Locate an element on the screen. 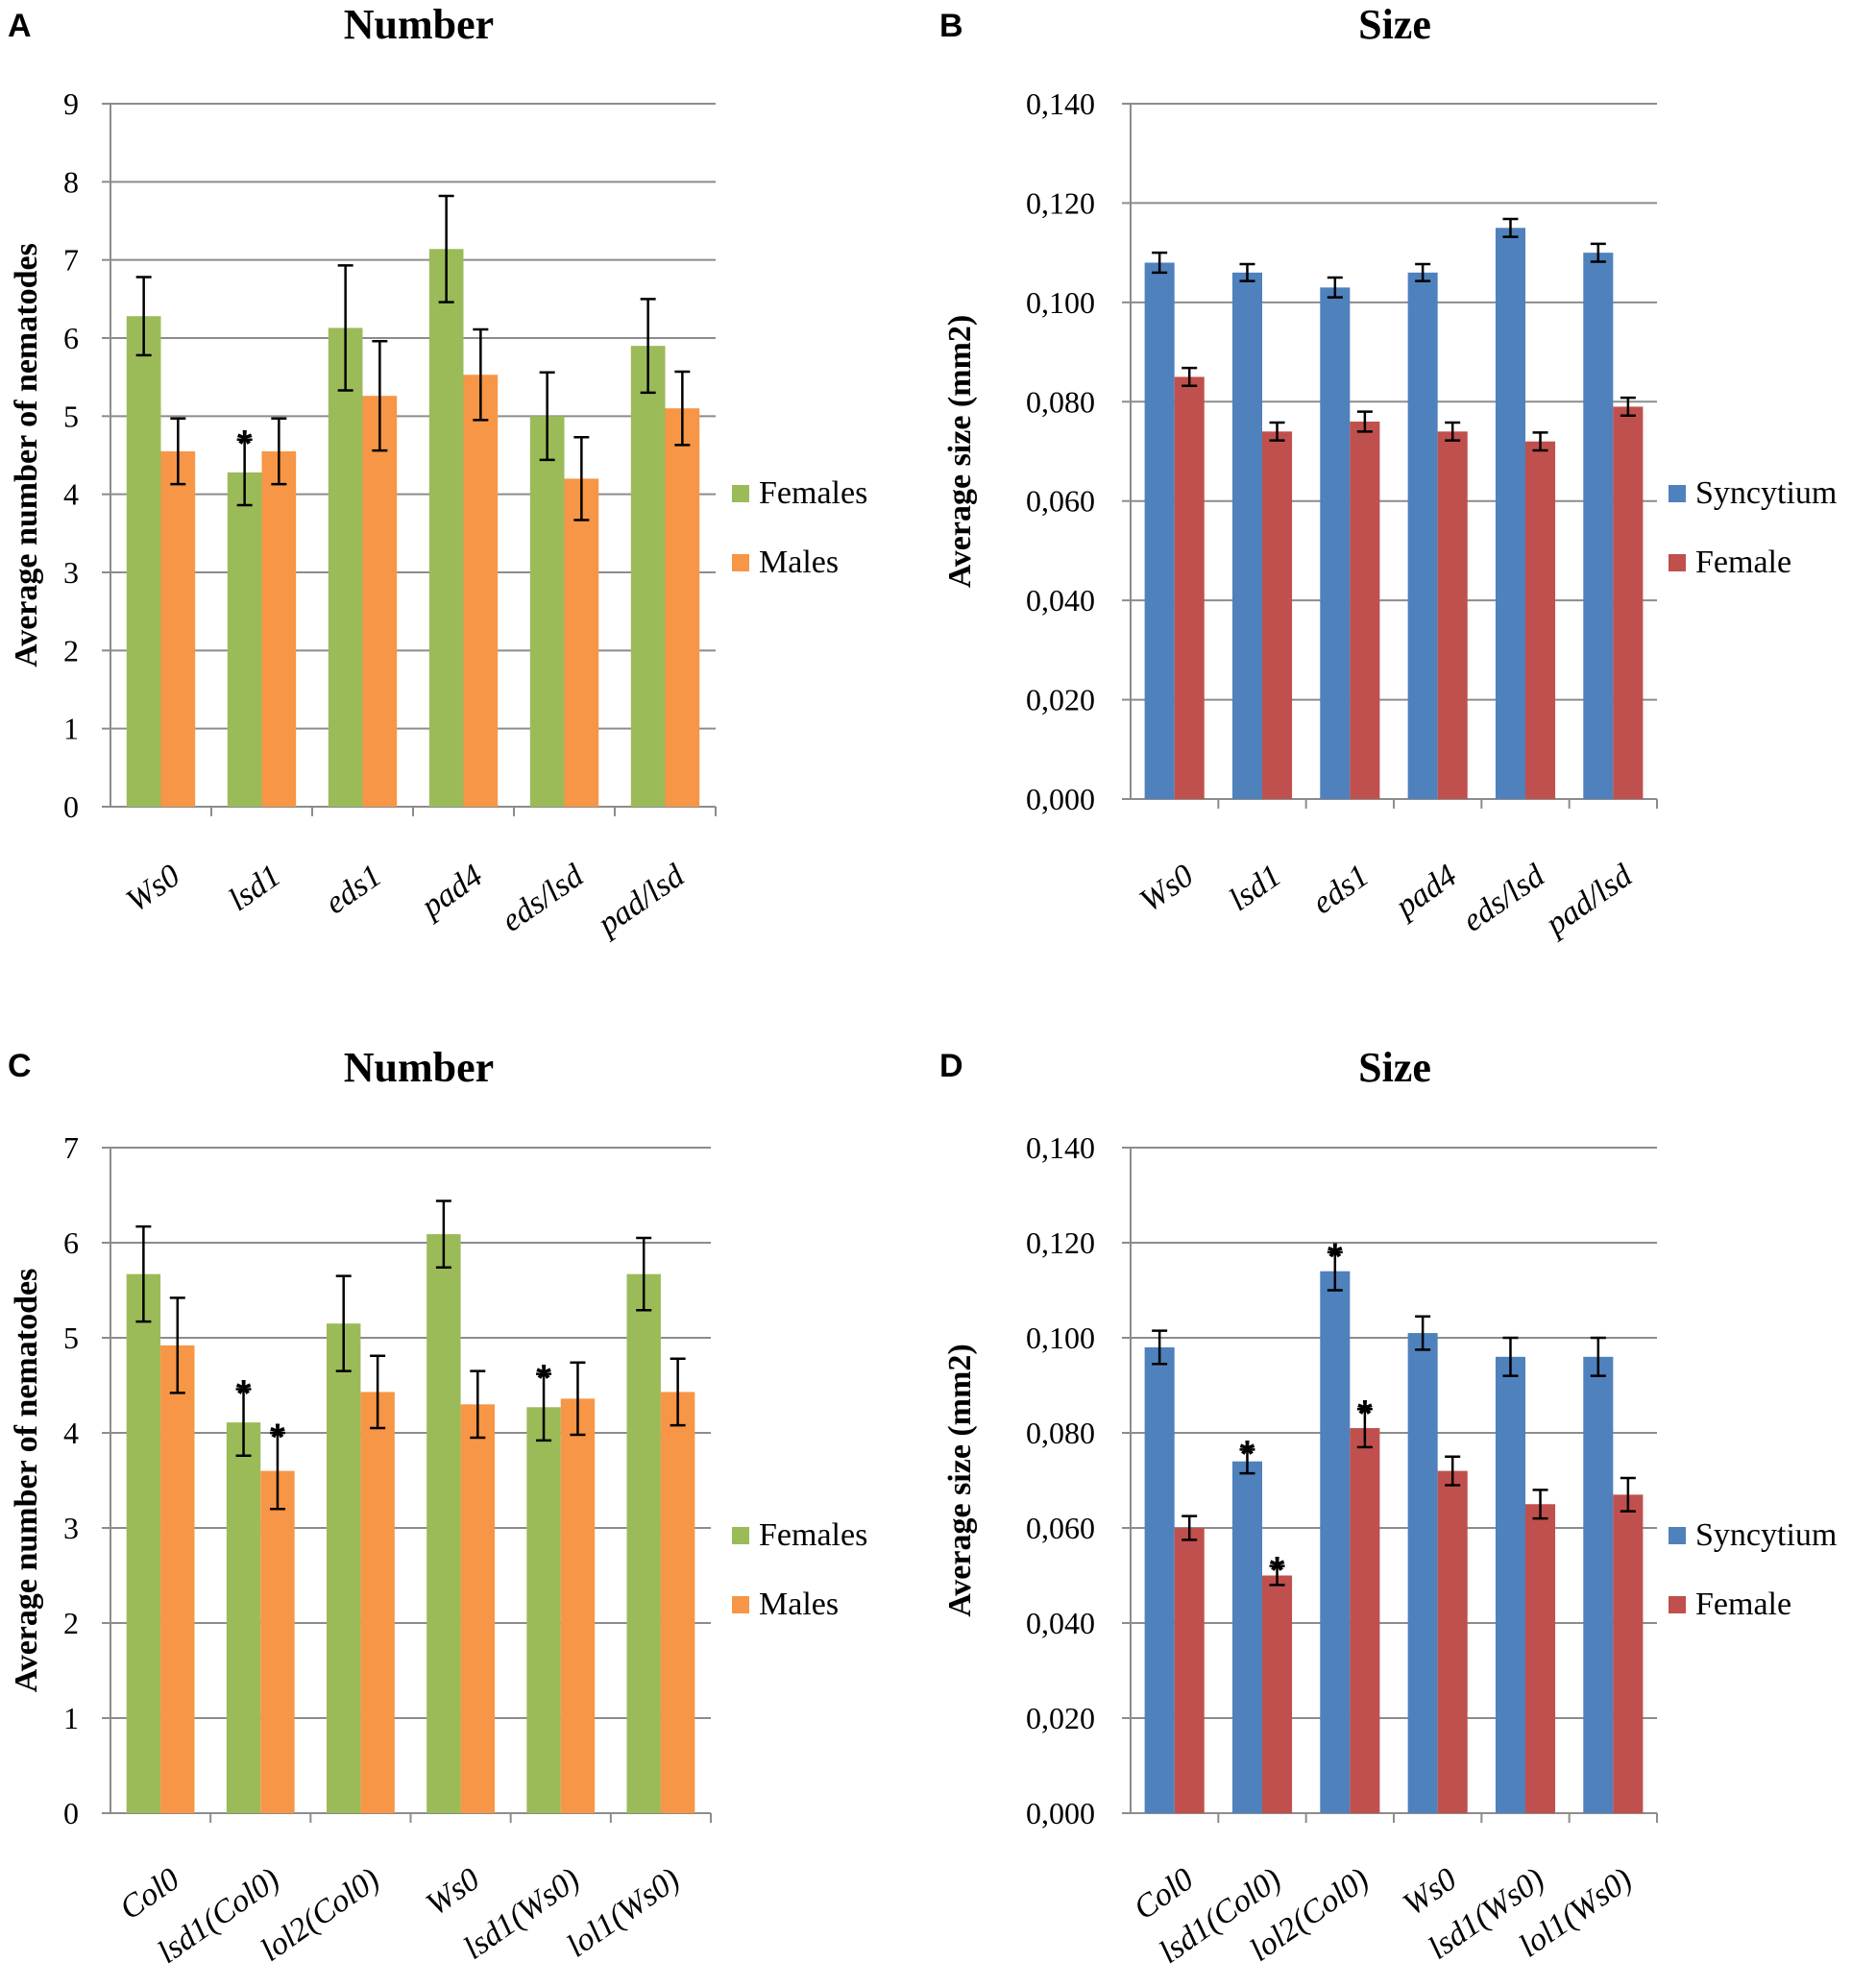  y-tick-label: 9 is located at coordinates (71, 103).